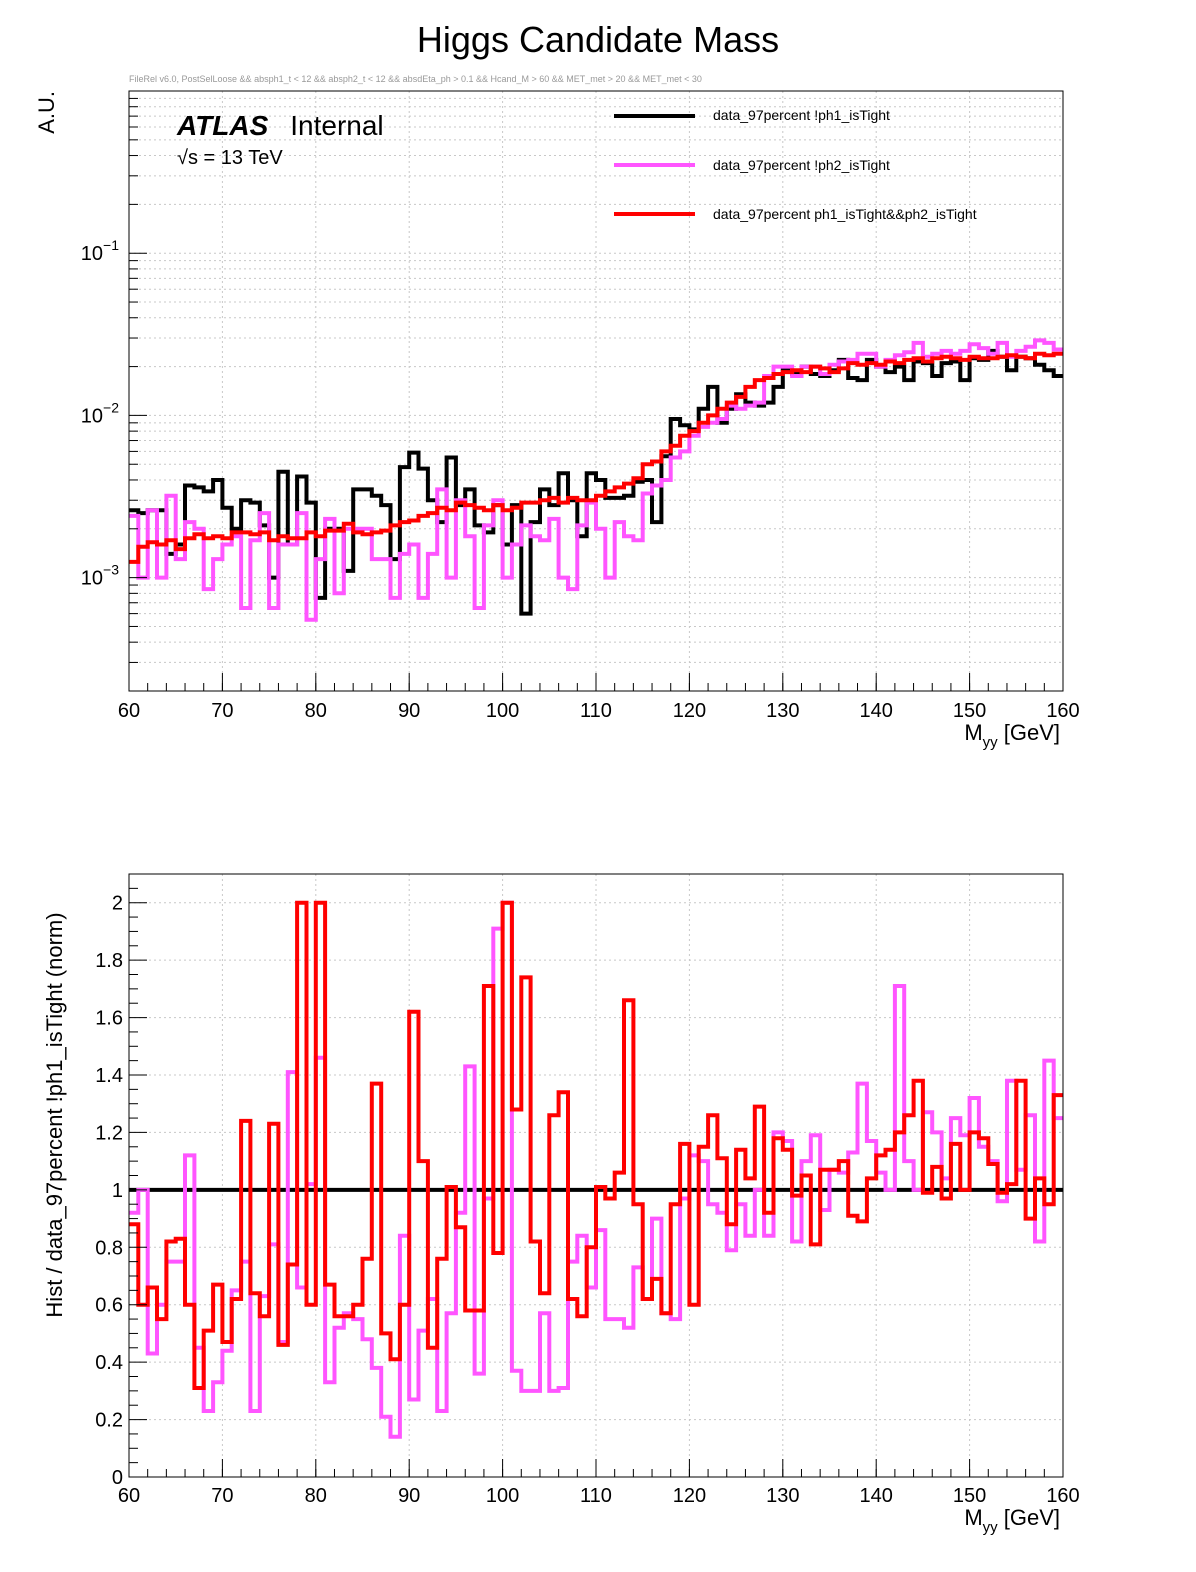 Image resolution: width=1196 pixels, height=1572 pixels. What do you see at coordinates (596, 1496) in the screenshot?
I see `bottom-x-tick-label: 110` at bounding box center [596, 1496].